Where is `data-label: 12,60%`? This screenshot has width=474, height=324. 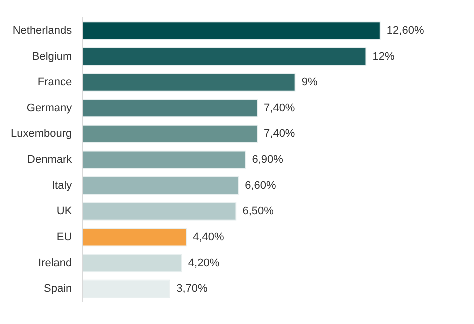 data-label: 12,60% is located at coordinates (405, 30).